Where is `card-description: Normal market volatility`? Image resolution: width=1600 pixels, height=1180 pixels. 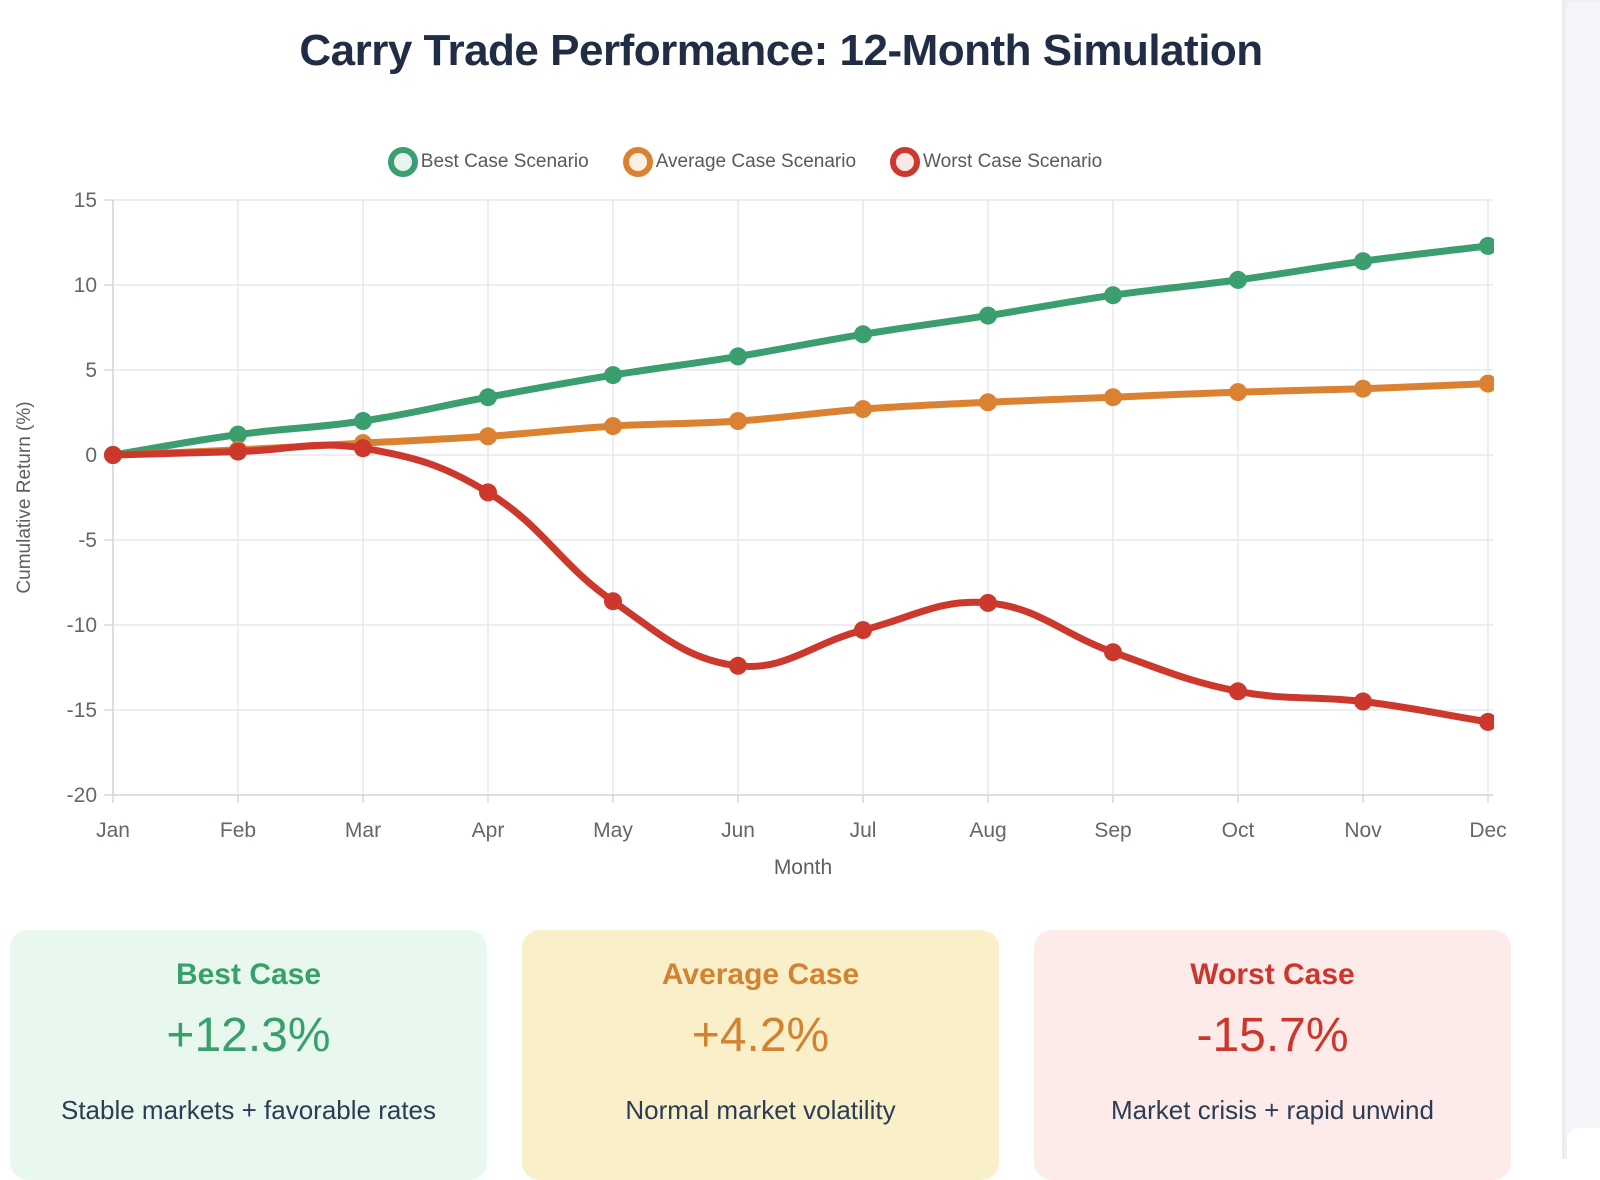
card-description: Normal market volatility is located at coordinates (760, 1110).